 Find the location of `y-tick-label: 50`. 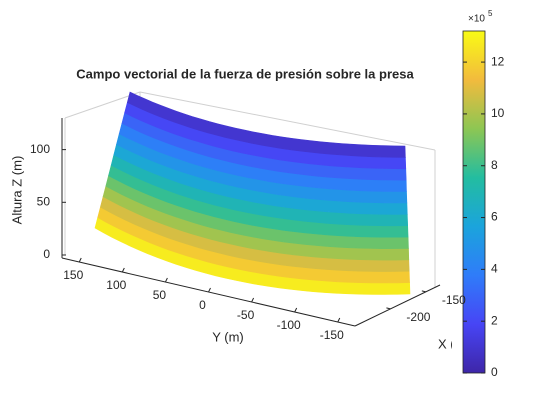

y-tick-label: 50 is located at coordinates (160, 295).